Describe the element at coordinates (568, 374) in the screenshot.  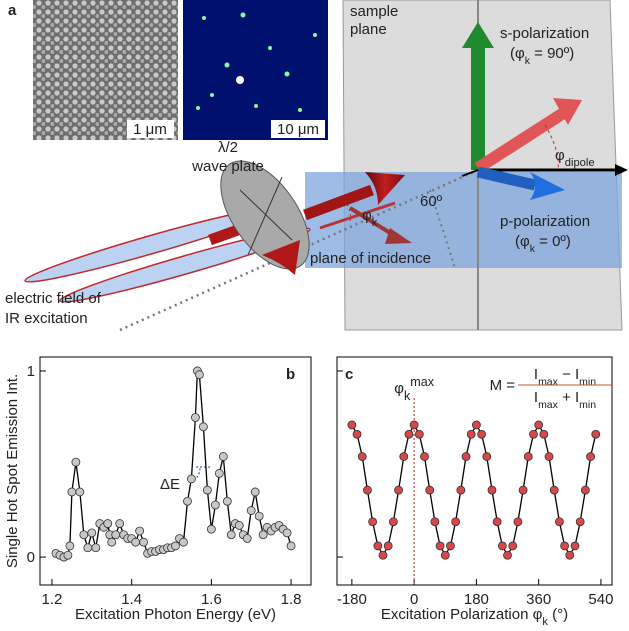
I see `text-part: − I` at that location.